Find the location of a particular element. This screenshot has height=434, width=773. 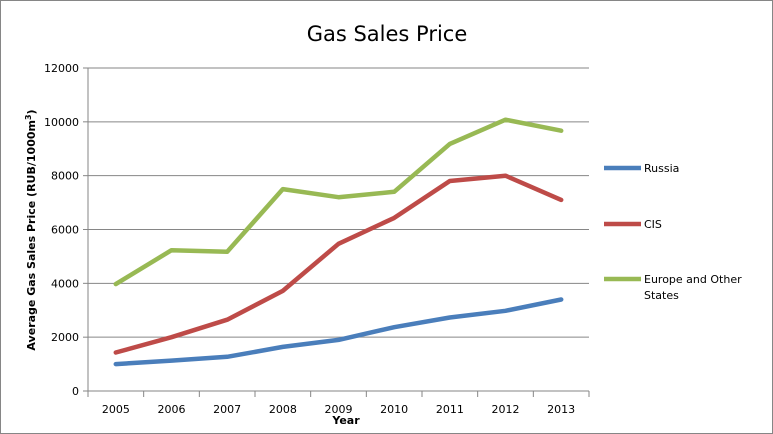

y-tick-label: 4000 is located at coordinates (65, 283).